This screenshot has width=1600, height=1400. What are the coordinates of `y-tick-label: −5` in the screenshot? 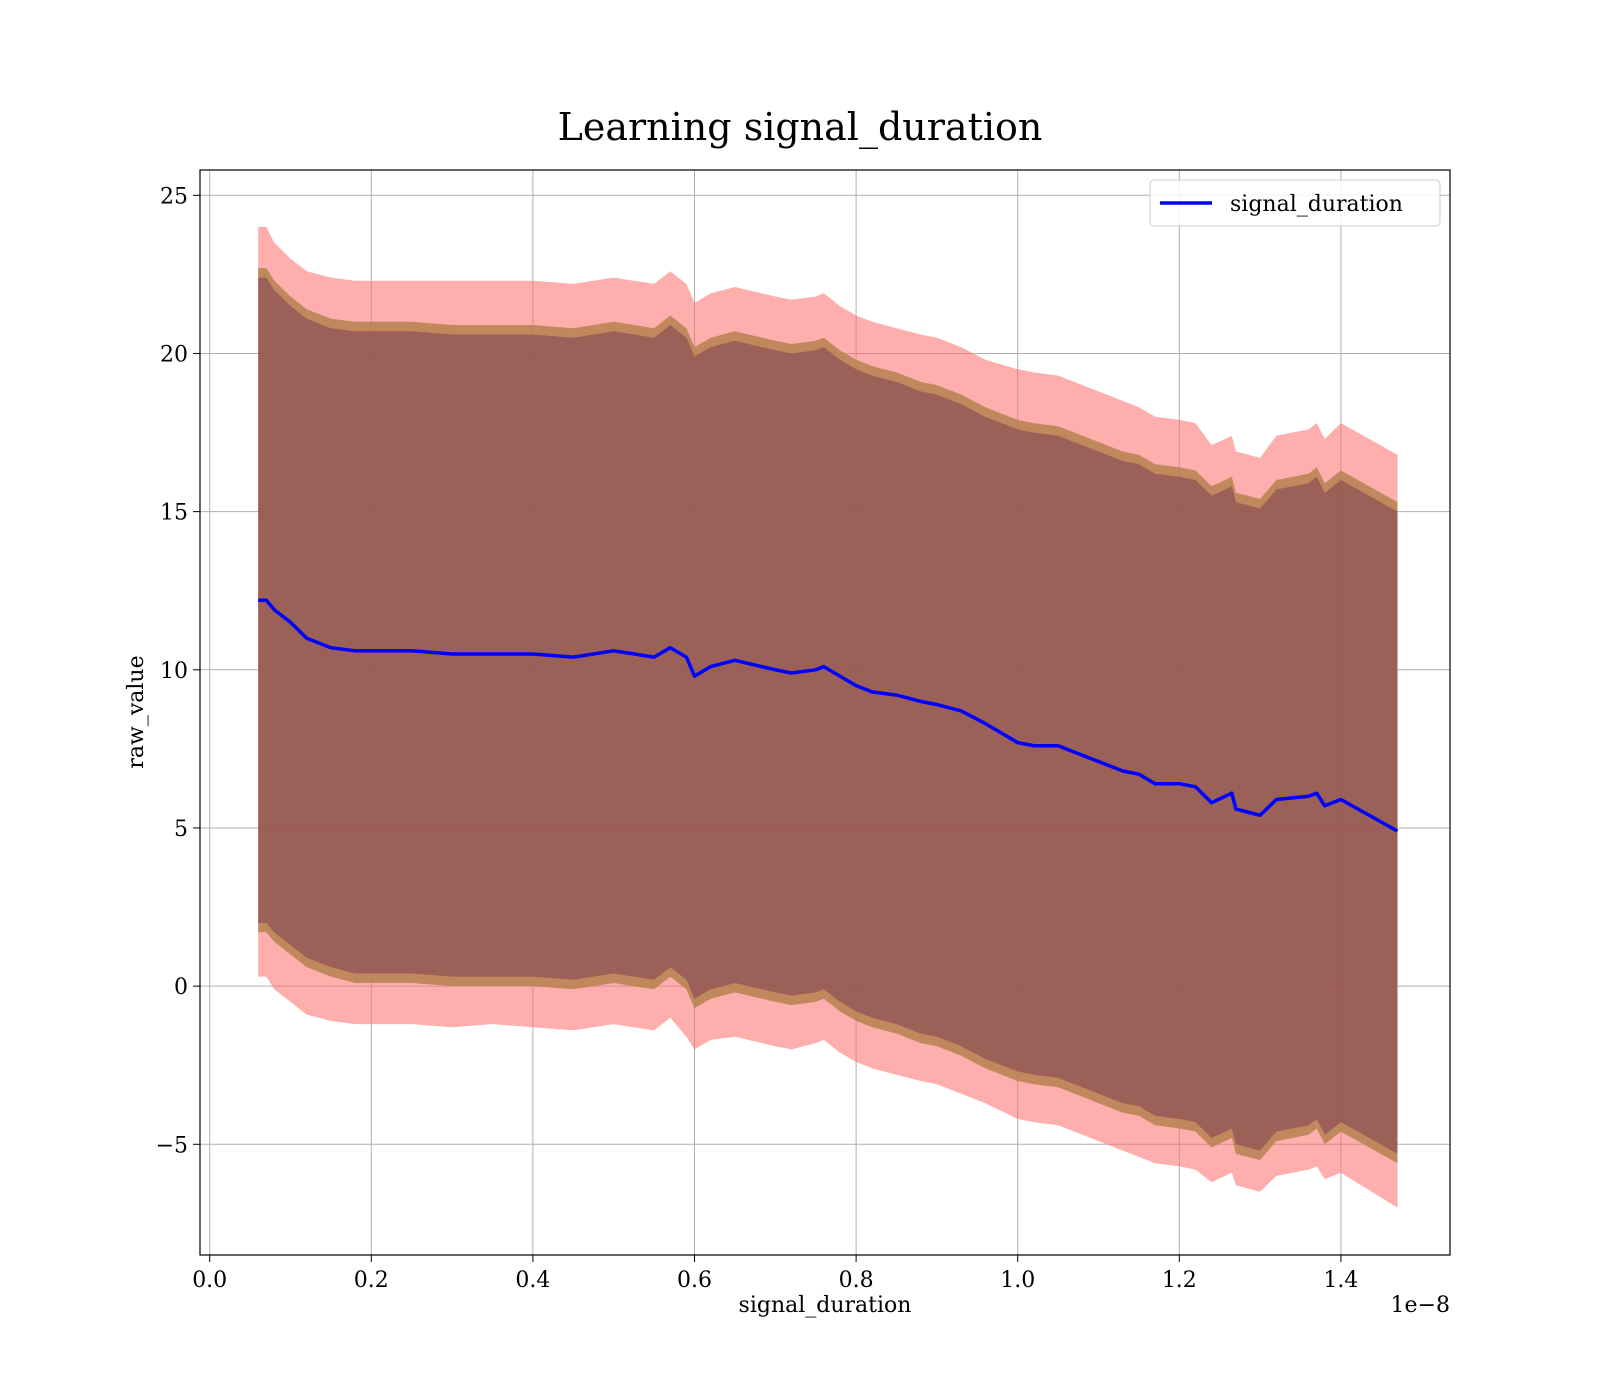 It's located at (172, 1145).